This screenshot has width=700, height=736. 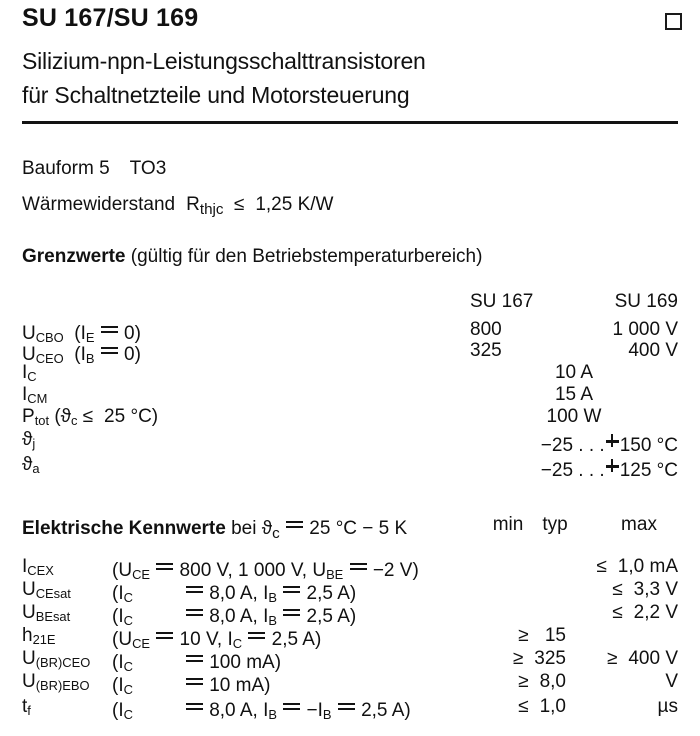 I want to click on temp-range-high: 150 °C, so click(x=648, y=445).